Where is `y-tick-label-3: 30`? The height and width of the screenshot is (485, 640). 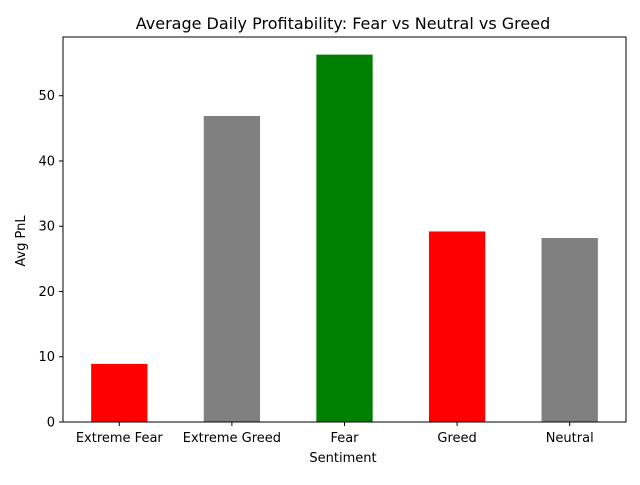 y-tick-label-3: 30 is located at coordinates (46, 227).